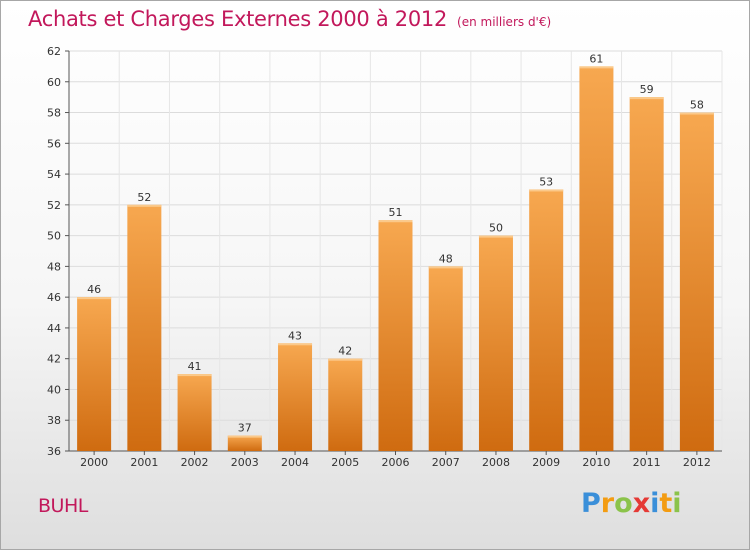 This screenshot has width=750, height=550. What do you see at coordinates (496, 228) in the screenshot?
I see `bar-value-label: 50` at bounding box center [496, 228].